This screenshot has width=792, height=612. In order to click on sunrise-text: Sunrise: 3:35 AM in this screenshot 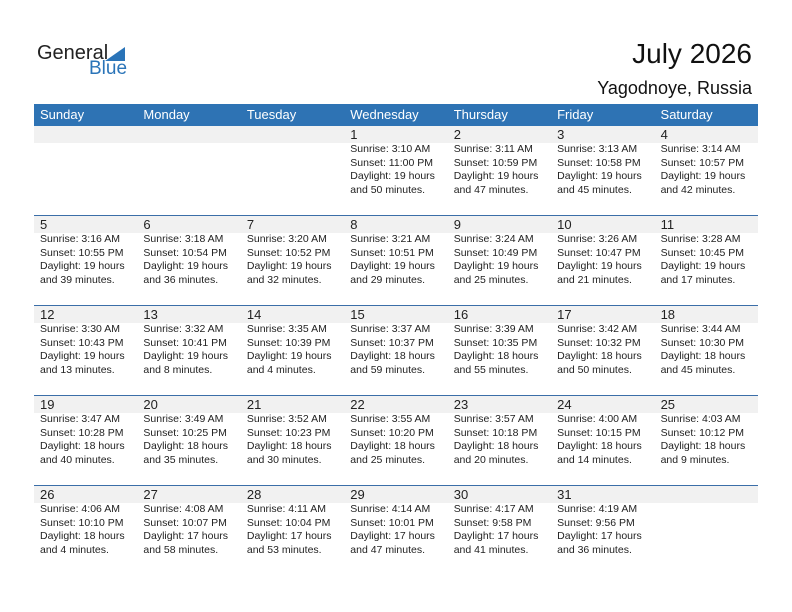, I will do `click(286, 329)`.